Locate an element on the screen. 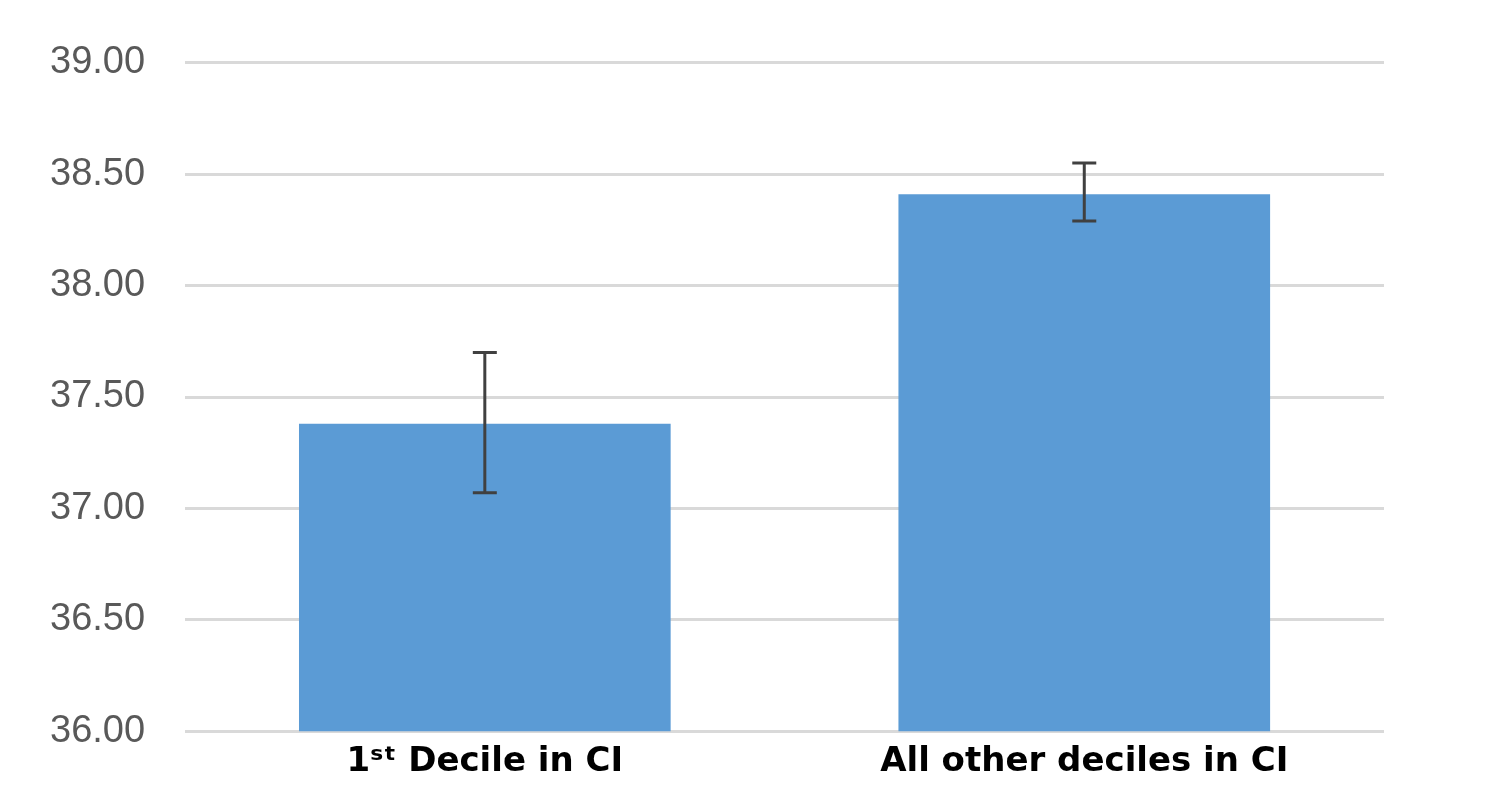 The width and height of the screenshot is (1494, 796). x-tick-label: 1ˢᵗ Decile in CI is located at coordinates (485, 759).